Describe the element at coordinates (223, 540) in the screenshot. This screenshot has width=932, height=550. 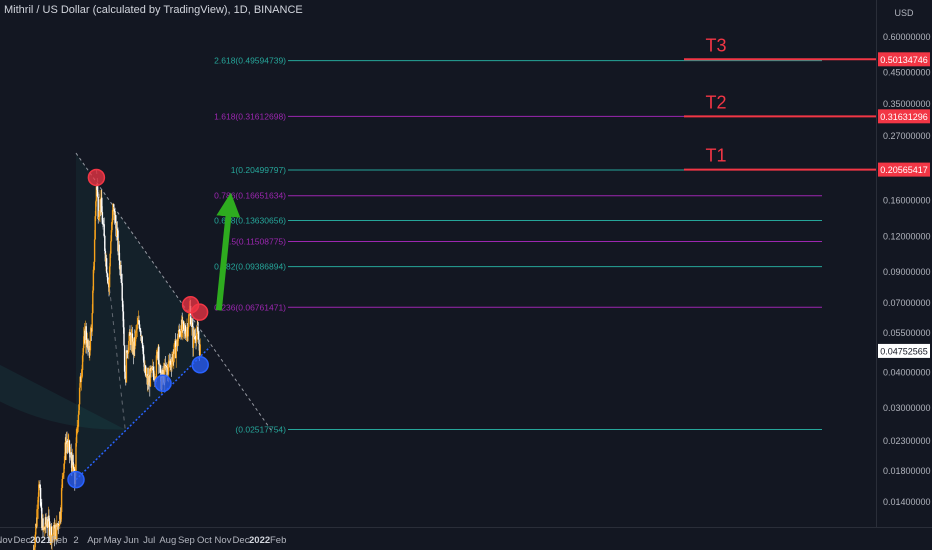
I see `time-tick-label: Nov` at that location.